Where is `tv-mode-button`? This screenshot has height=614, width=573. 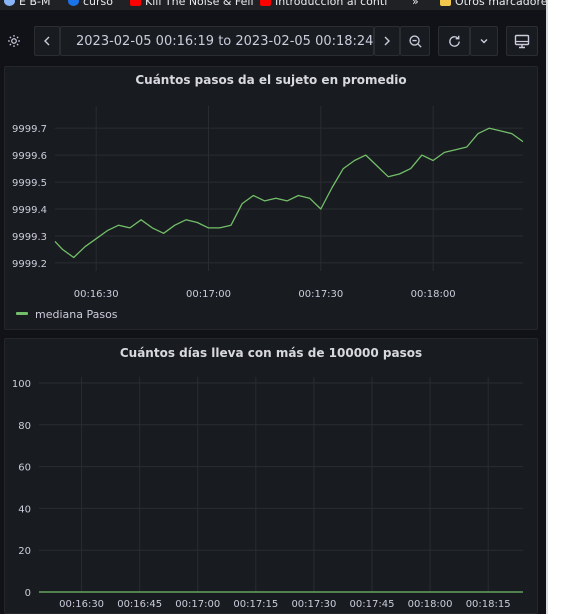
tv-mode-button is located at coordinates (522, 41).